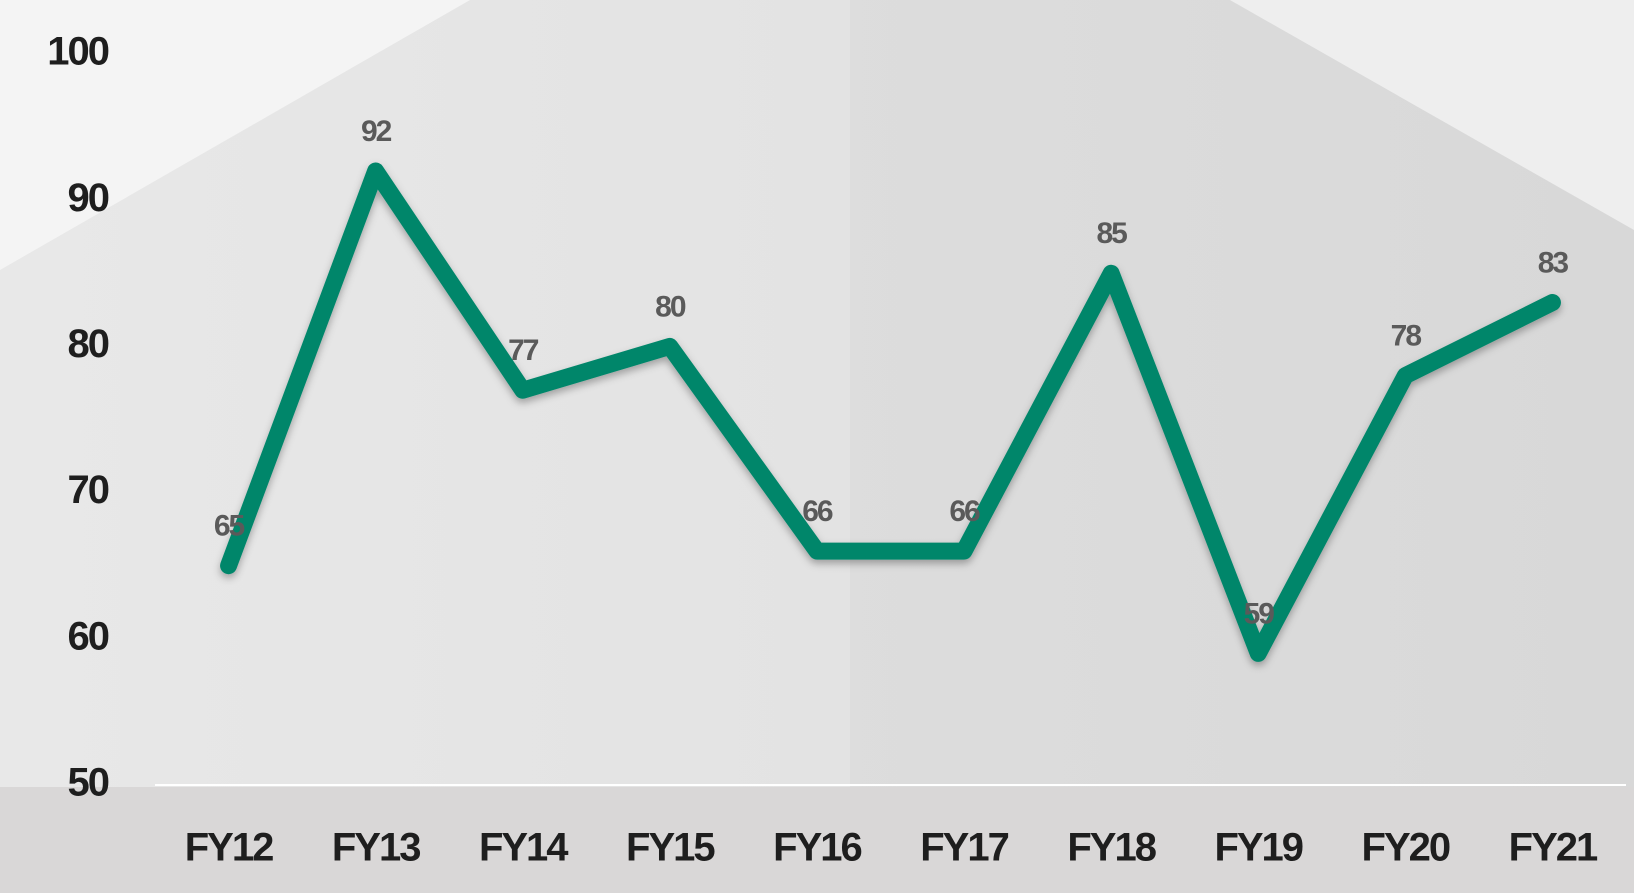 This screenshot has width=1634, height=893. I want to click on data-label: 80, so click(670, 306).